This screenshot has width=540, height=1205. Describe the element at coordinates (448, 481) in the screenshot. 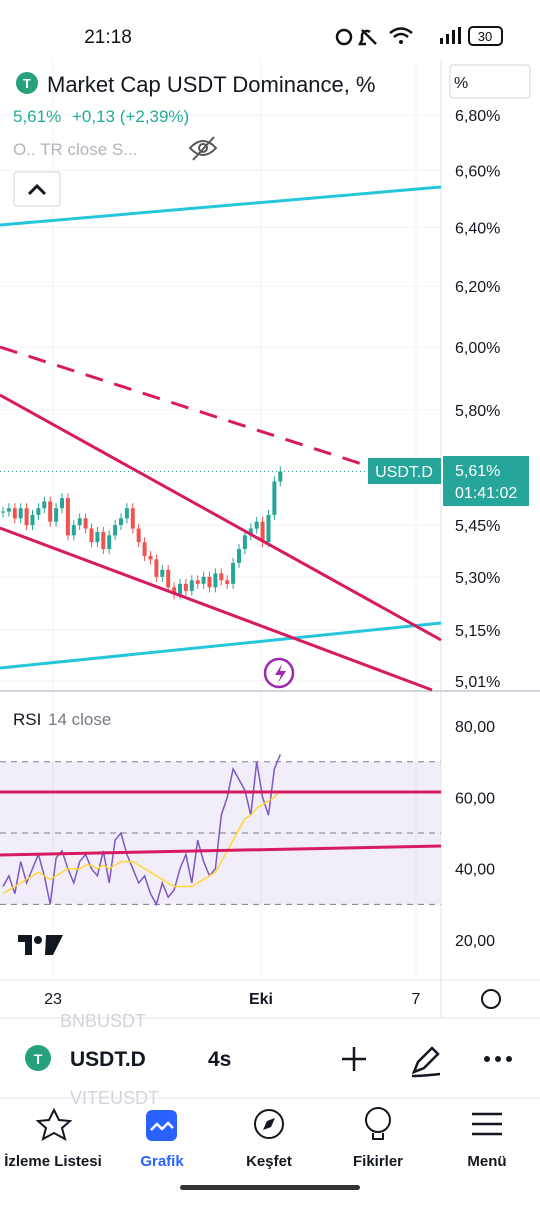

I see `price-tag` at that location.